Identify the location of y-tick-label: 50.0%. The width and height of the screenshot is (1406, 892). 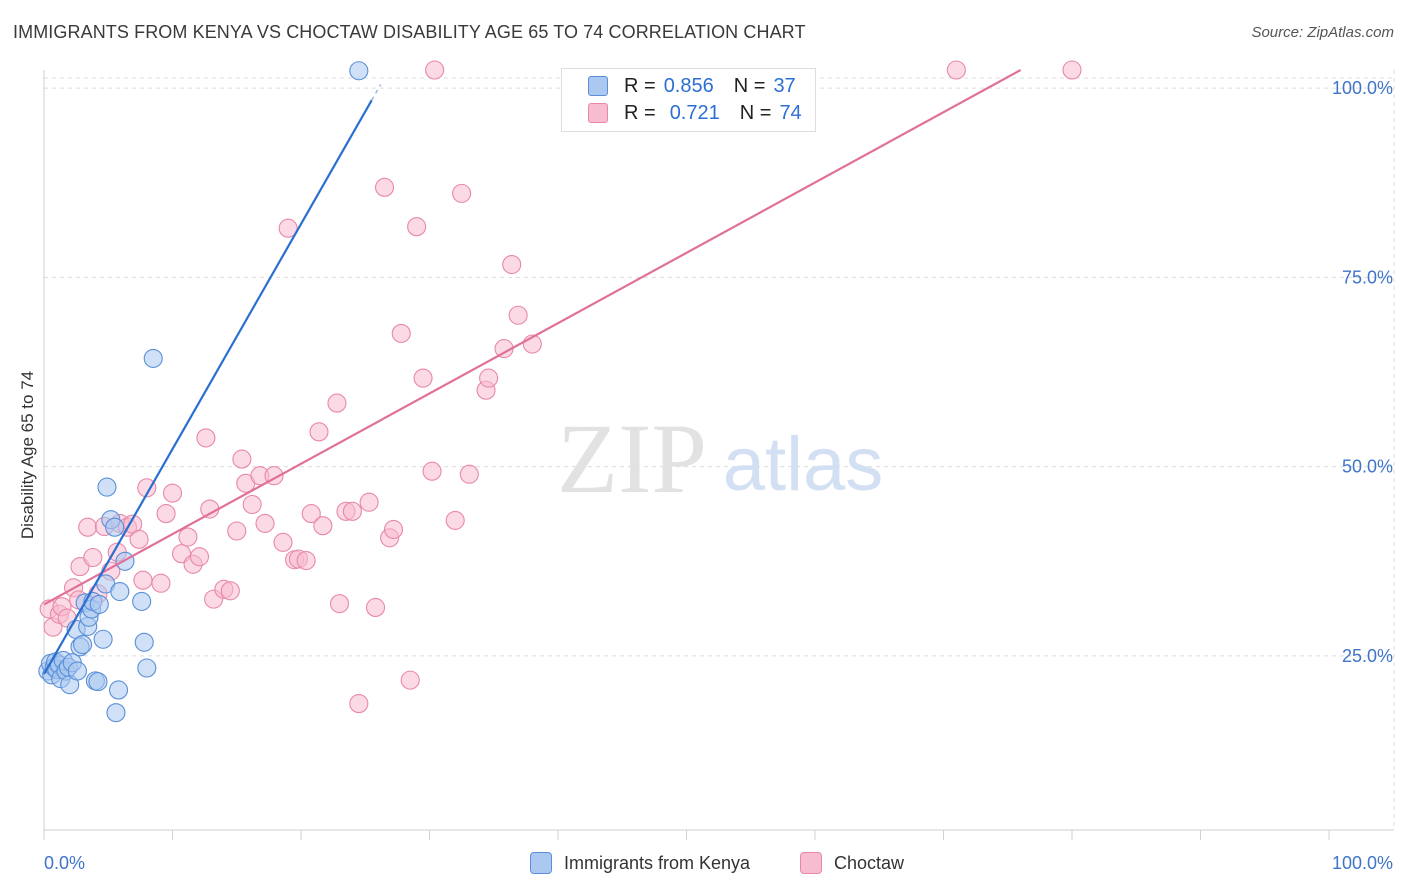
(1367, 467).